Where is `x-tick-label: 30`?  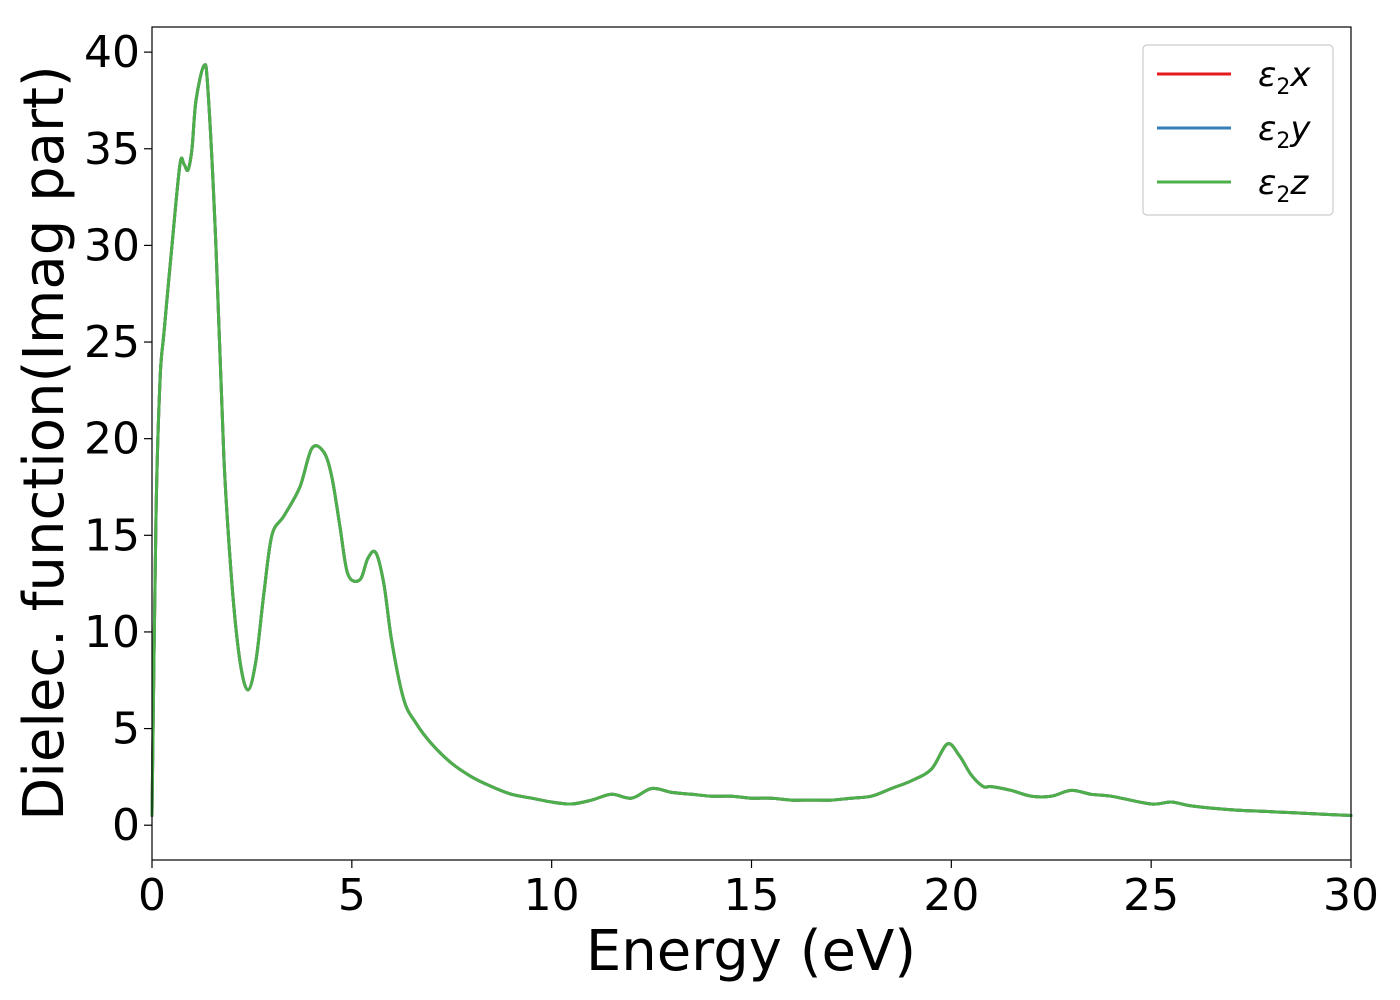
x-tick-label: 30 is located at coordinates (1351, 895).